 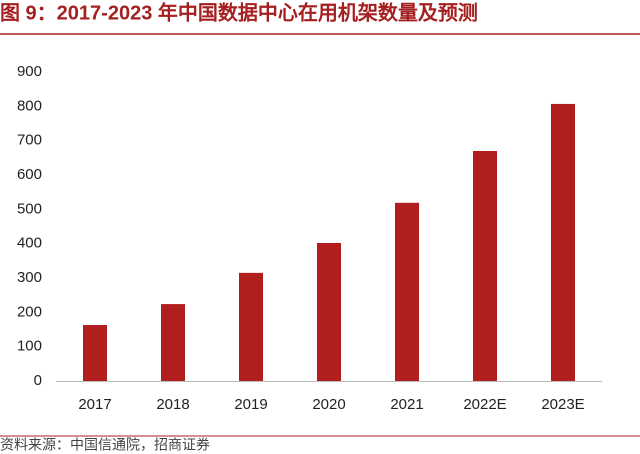 I want to click on y-tick-label: 0, so click(x=38, y=380).